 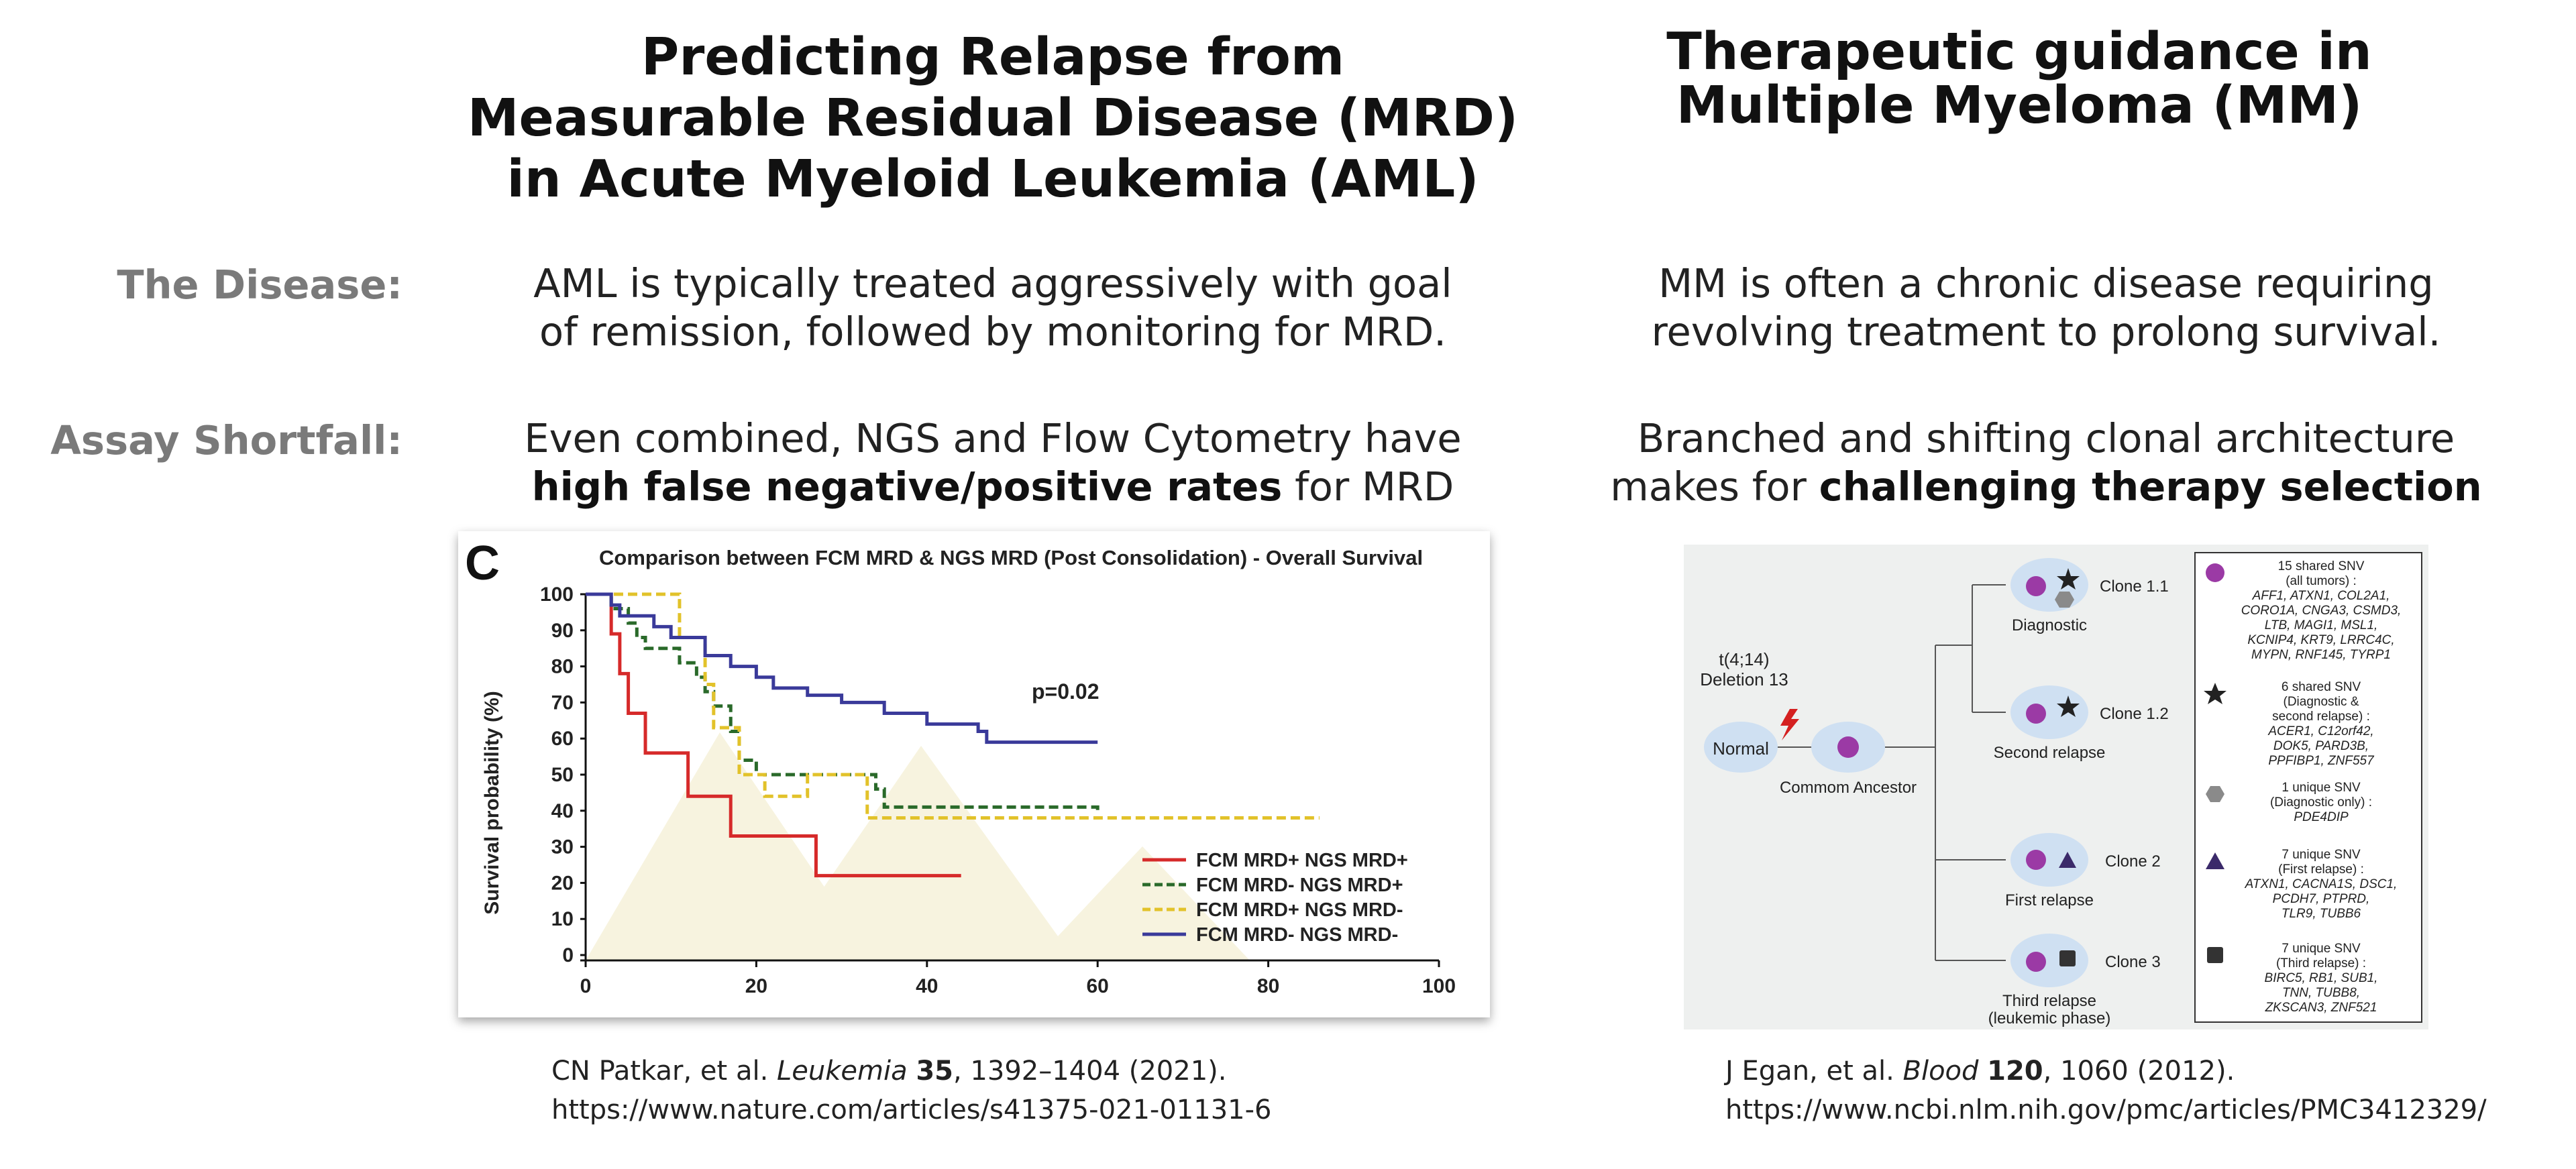 I want to click on snv-legend-genes: ATXN1, CACNA1S, DSC1,, so click(x=2321, y=884).